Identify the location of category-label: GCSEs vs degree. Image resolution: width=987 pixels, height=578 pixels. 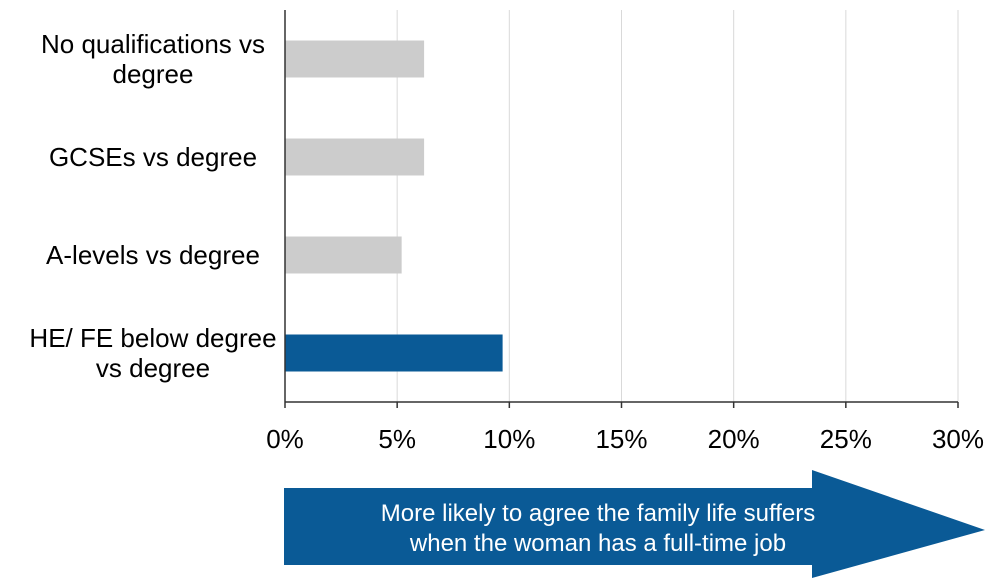
(153, 157).